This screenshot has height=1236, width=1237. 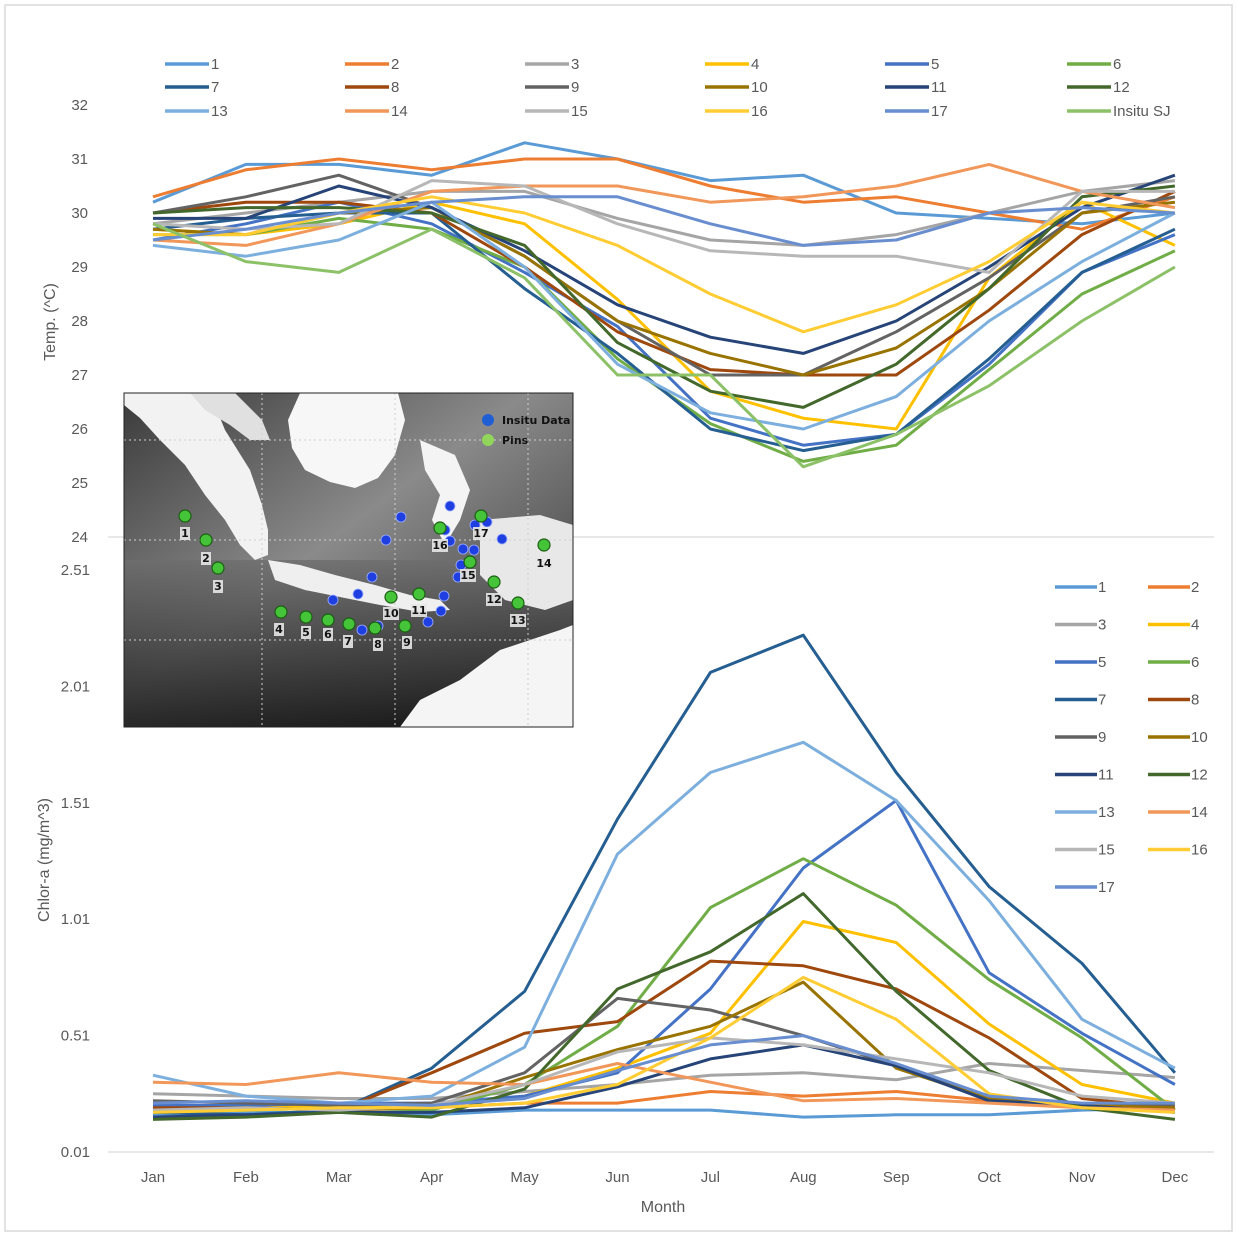 What do you see at coordinates (575, 87) in the screenshot?
I see `temperature-legend-label: 9` at bounding box center [575, 87].